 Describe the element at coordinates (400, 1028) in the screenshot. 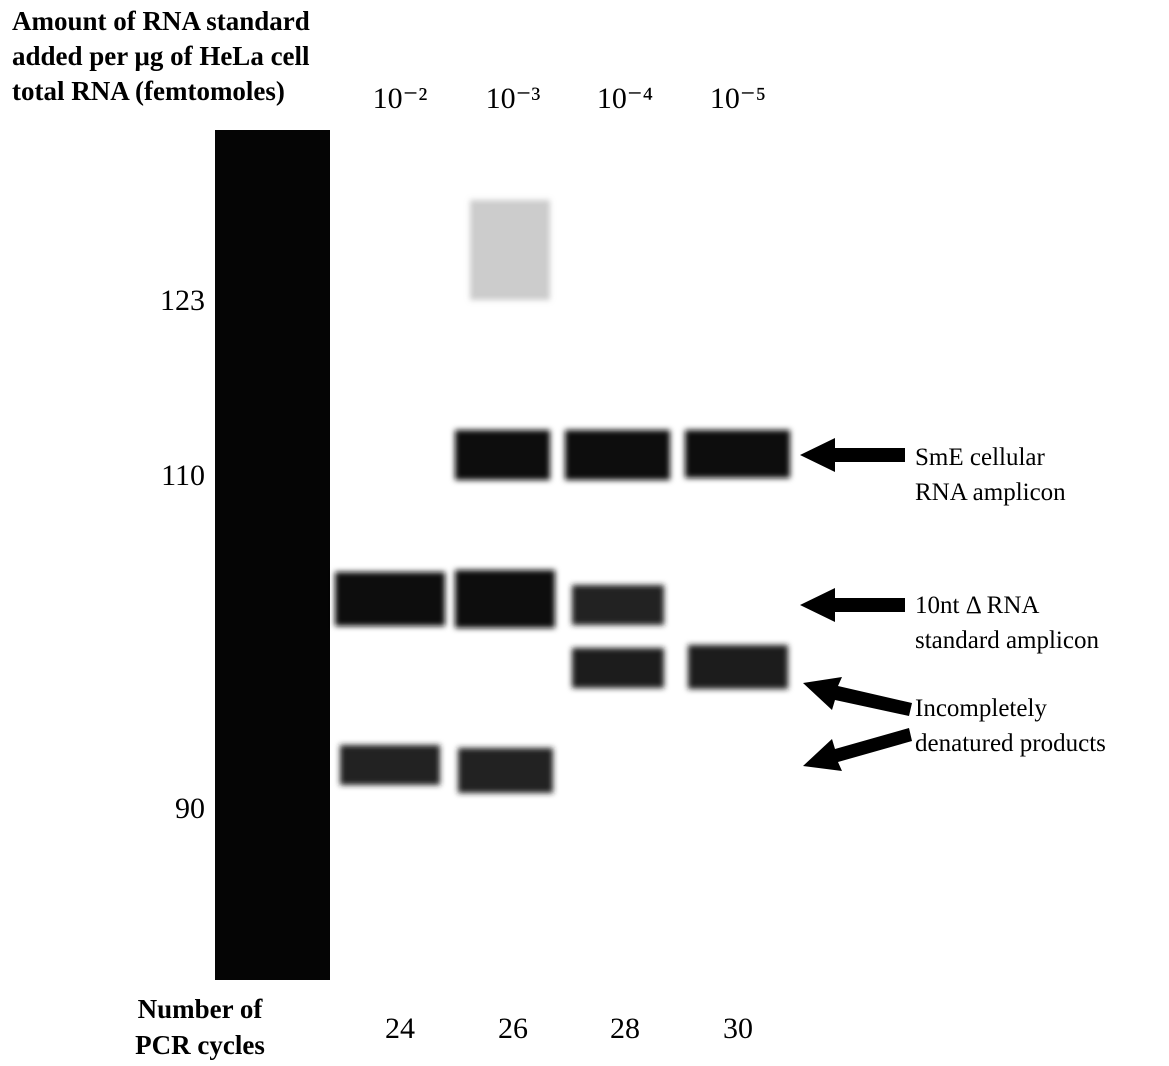

I see `lane-cycles: 24` at that location.